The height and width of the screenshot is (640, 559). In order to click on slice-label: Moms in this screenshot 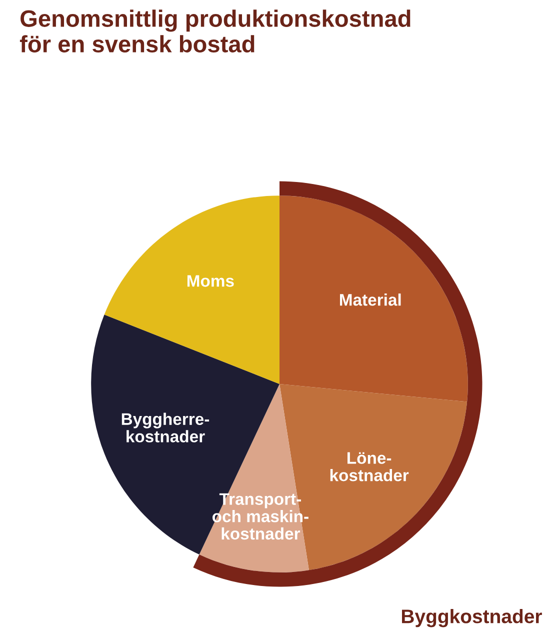, I will do `click(210, 281)`.